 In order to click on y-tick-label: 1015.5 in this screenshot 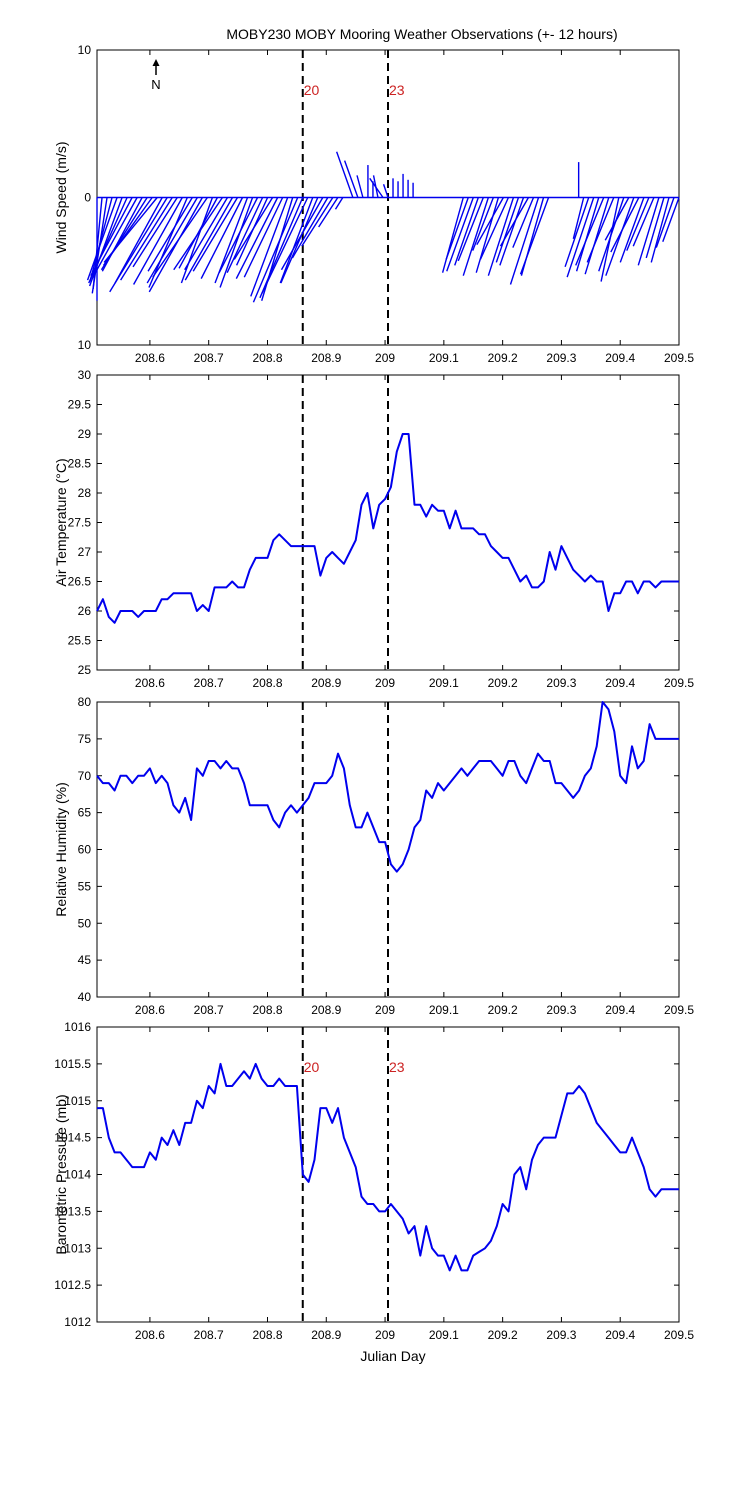, I will do `click(72, 1064)`.